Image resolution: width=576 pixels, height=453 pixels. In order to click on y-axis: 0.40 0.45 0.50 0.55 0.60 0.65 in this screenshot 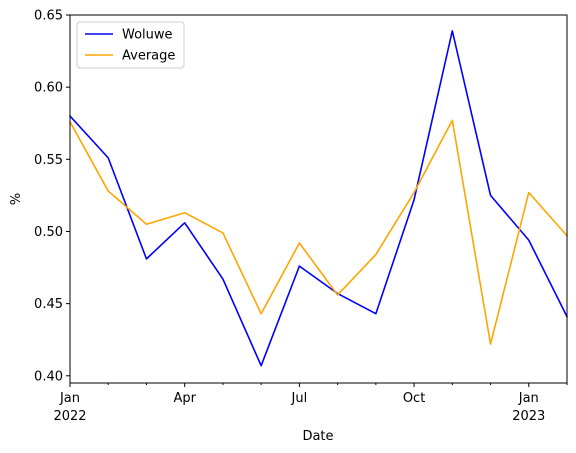, I will do `click(52, 196)`.